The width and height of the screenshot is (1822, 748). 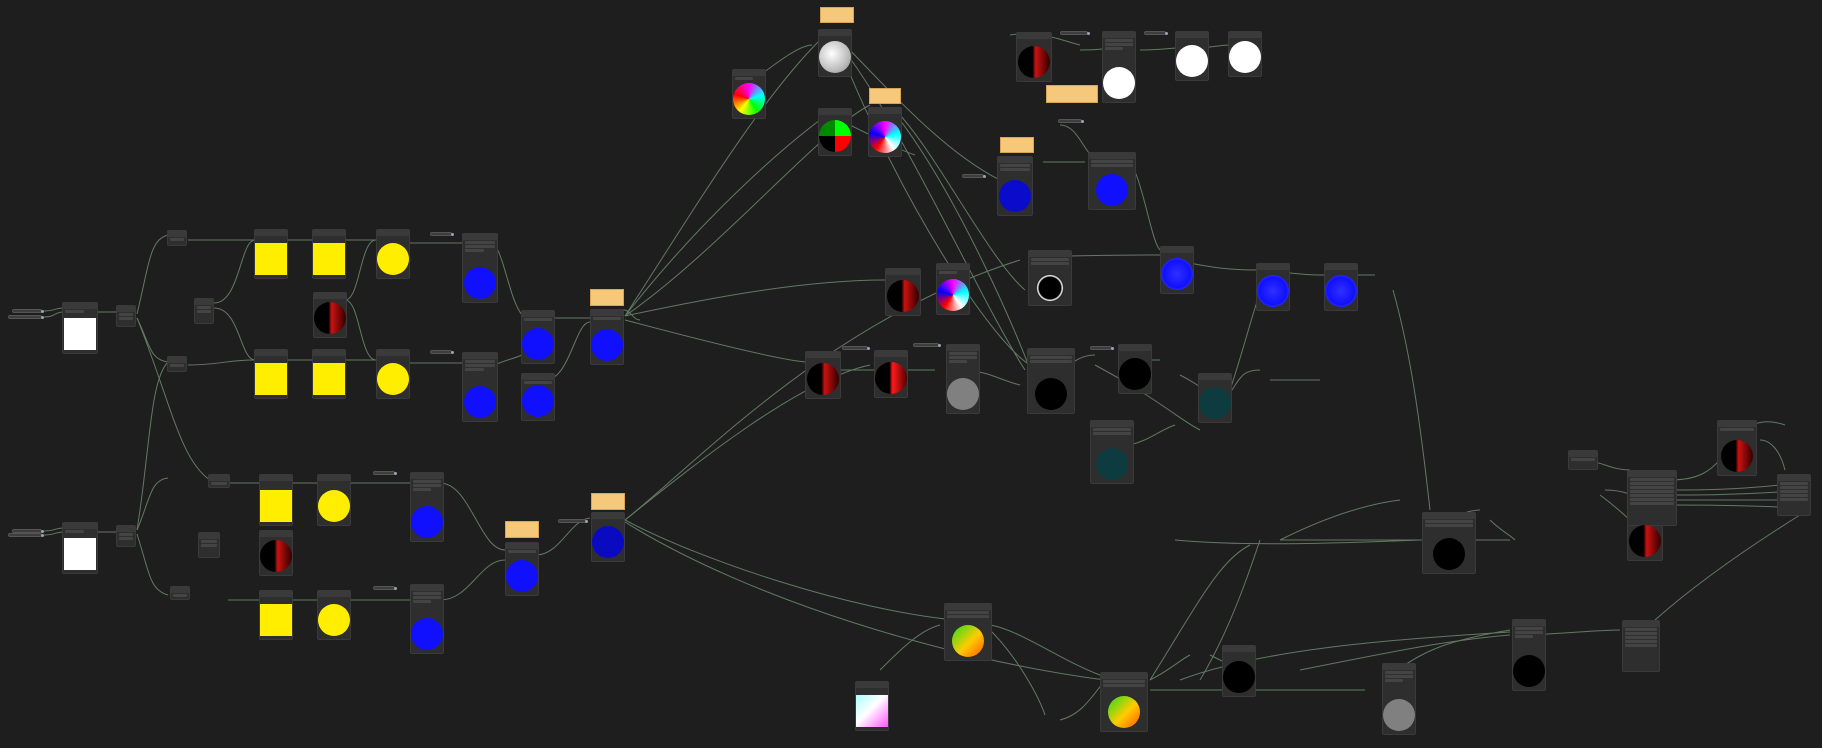 I want to click on value-node, so click(x=1399, y=699).